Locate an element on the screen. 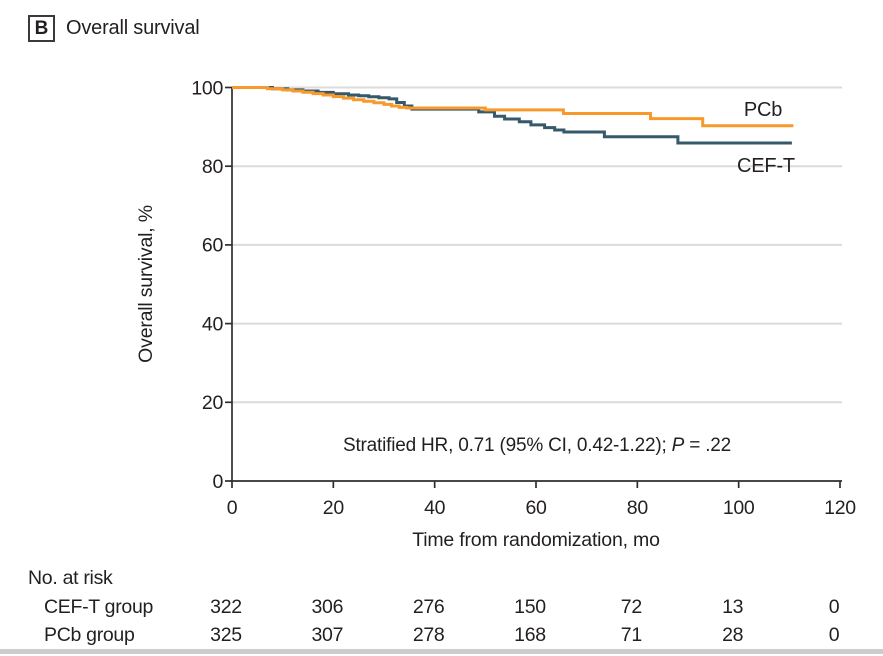  risk-count-pcb-group-t40: 278 is located at coordinates (429, 635).